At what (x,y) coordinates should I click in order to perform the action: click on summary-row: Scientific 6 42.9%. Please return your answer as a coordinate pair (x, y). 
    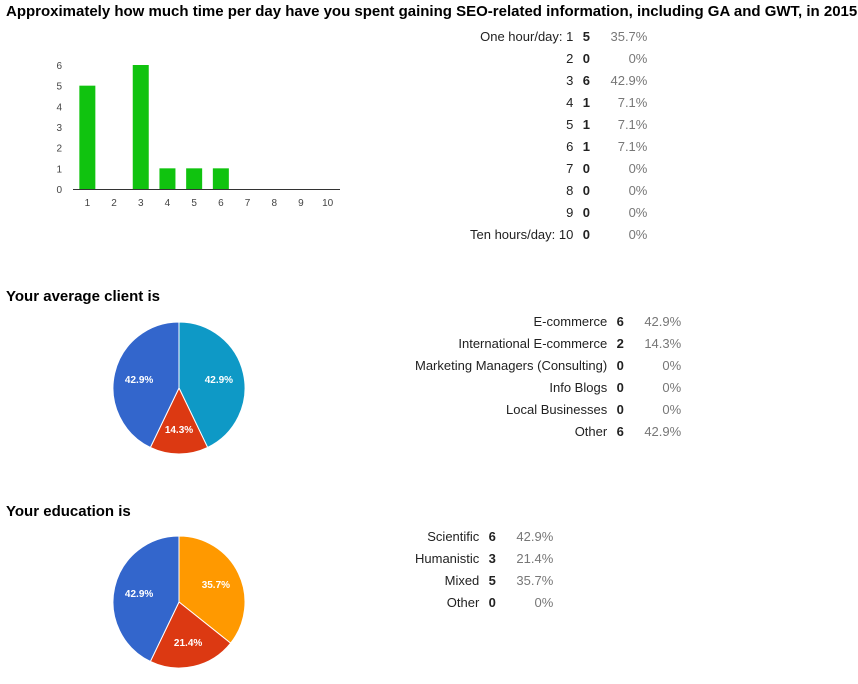
    Looking at the image, I should click on (484, 537).